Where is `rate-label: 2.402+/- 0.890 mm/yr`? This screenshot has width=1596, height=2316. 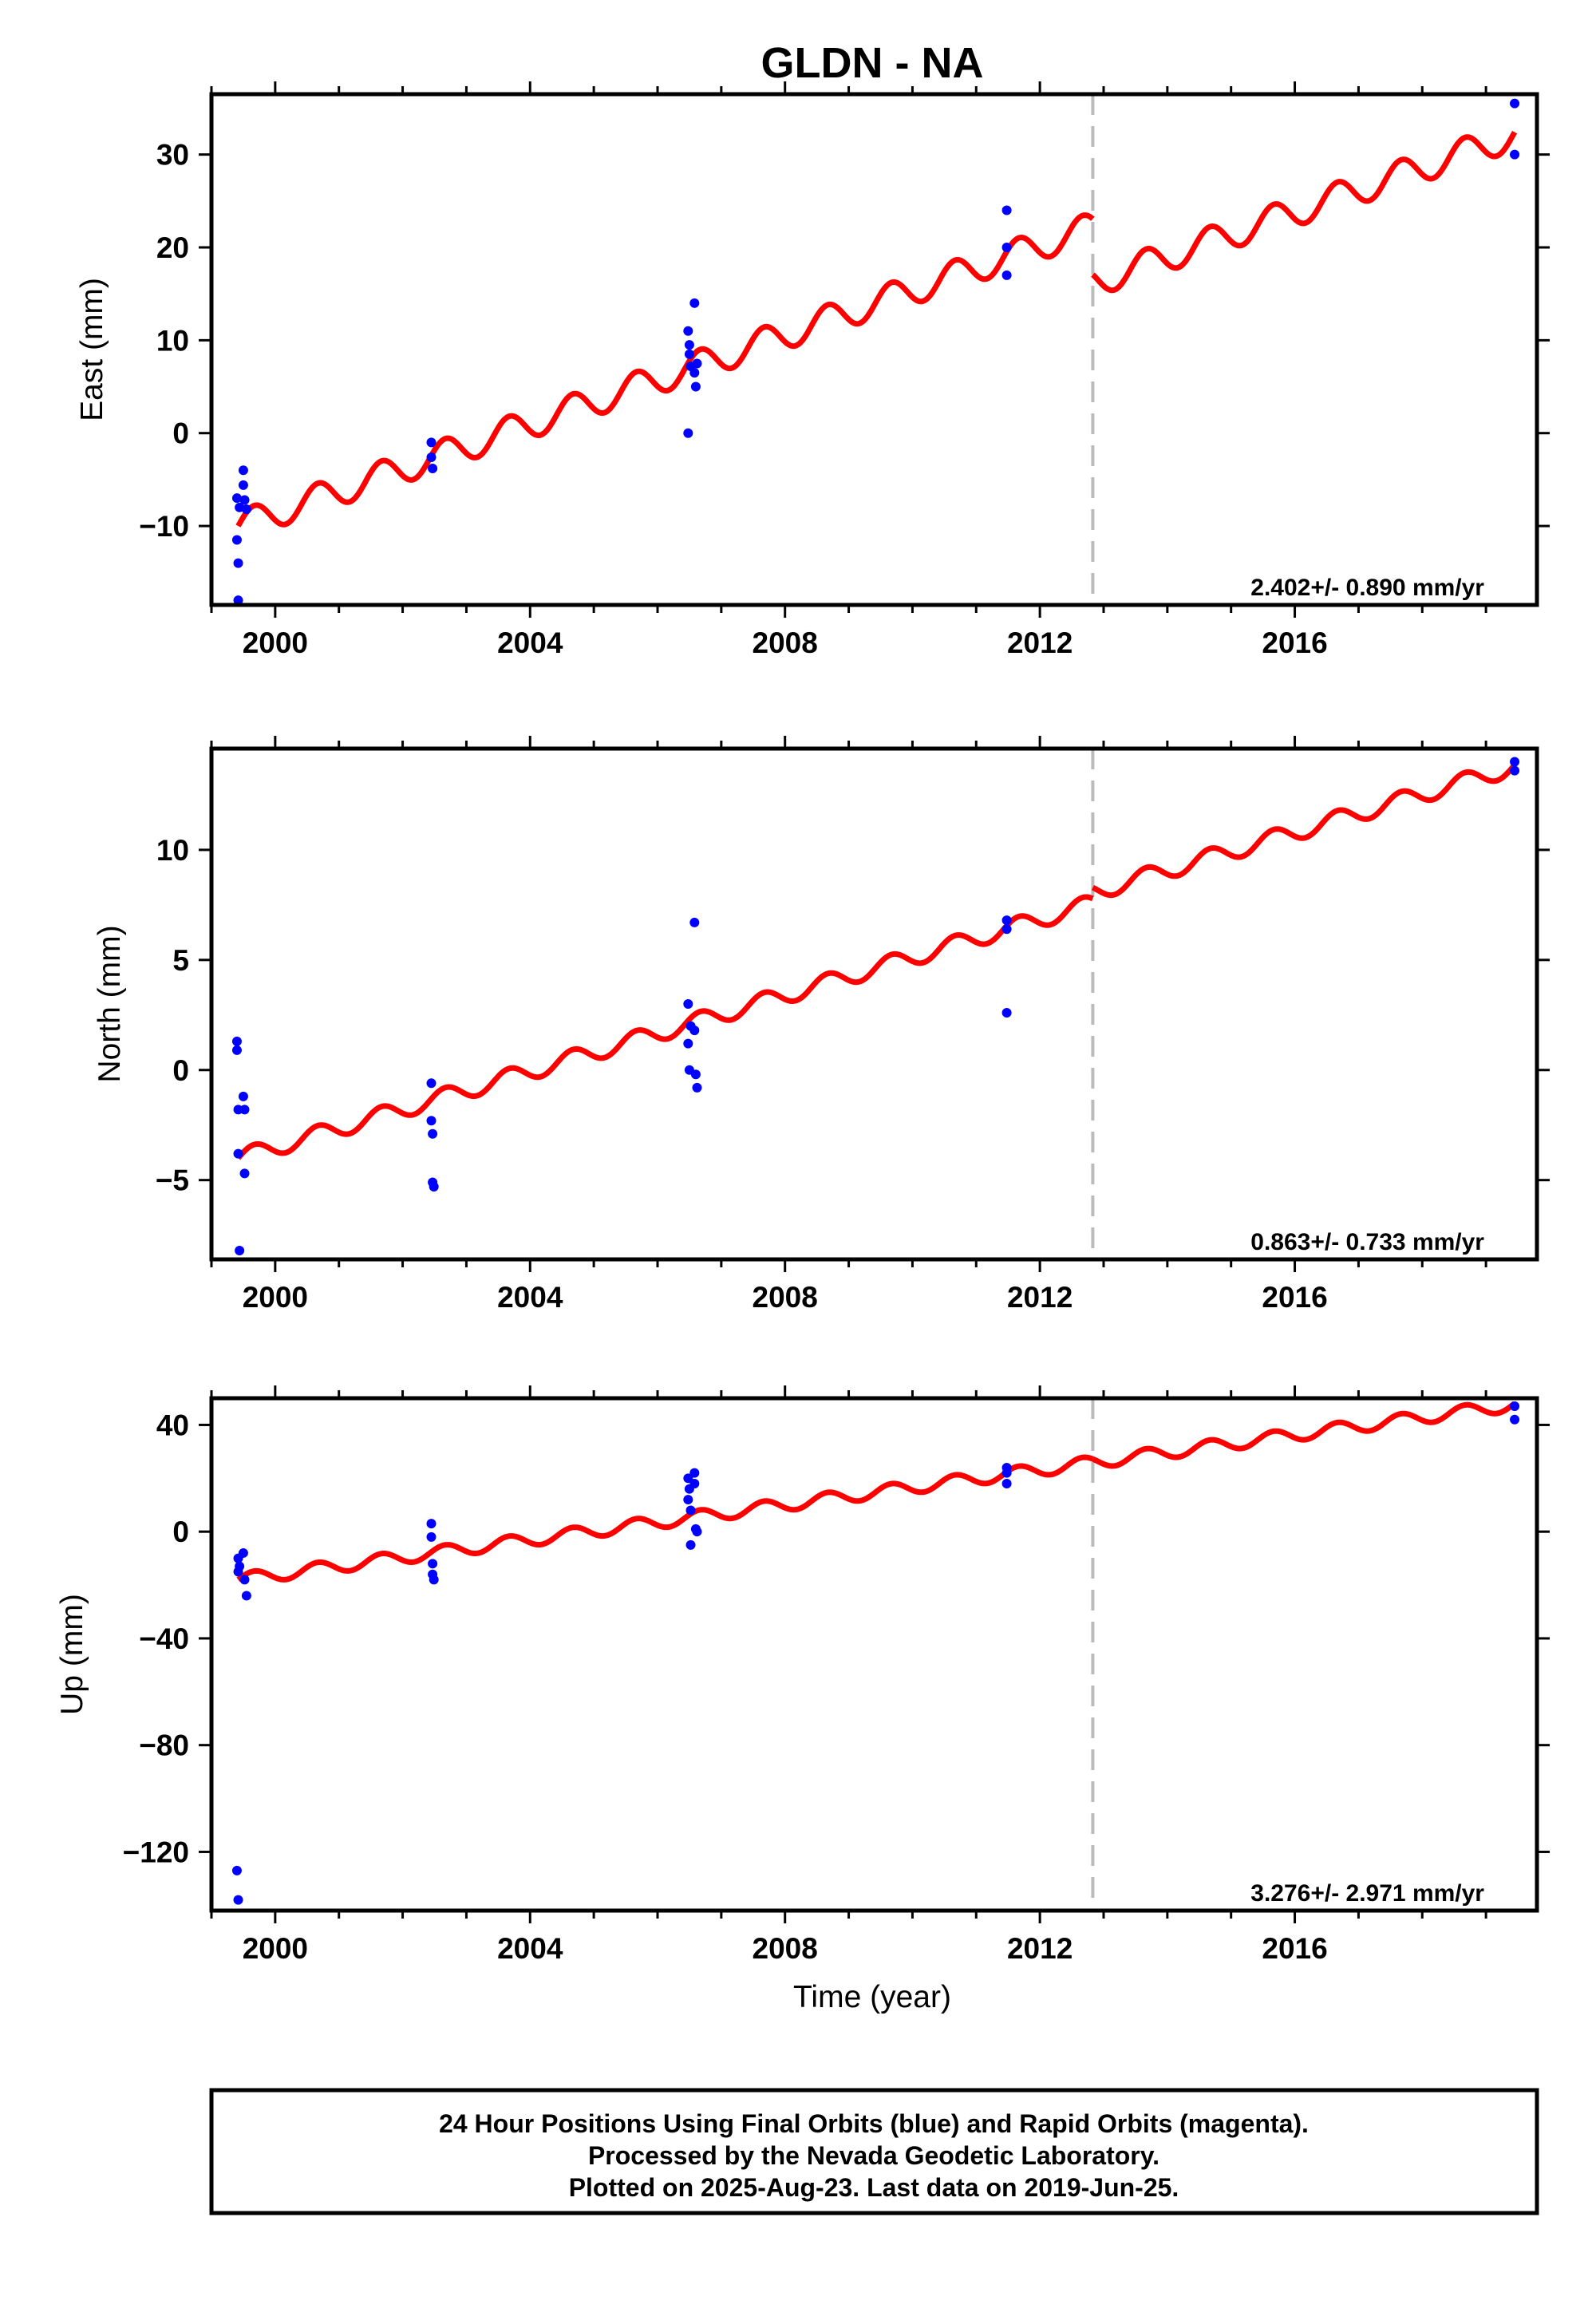
rate-label: 2.402+/- 0.890 mm/yr is located at coordinates (1367, 588).